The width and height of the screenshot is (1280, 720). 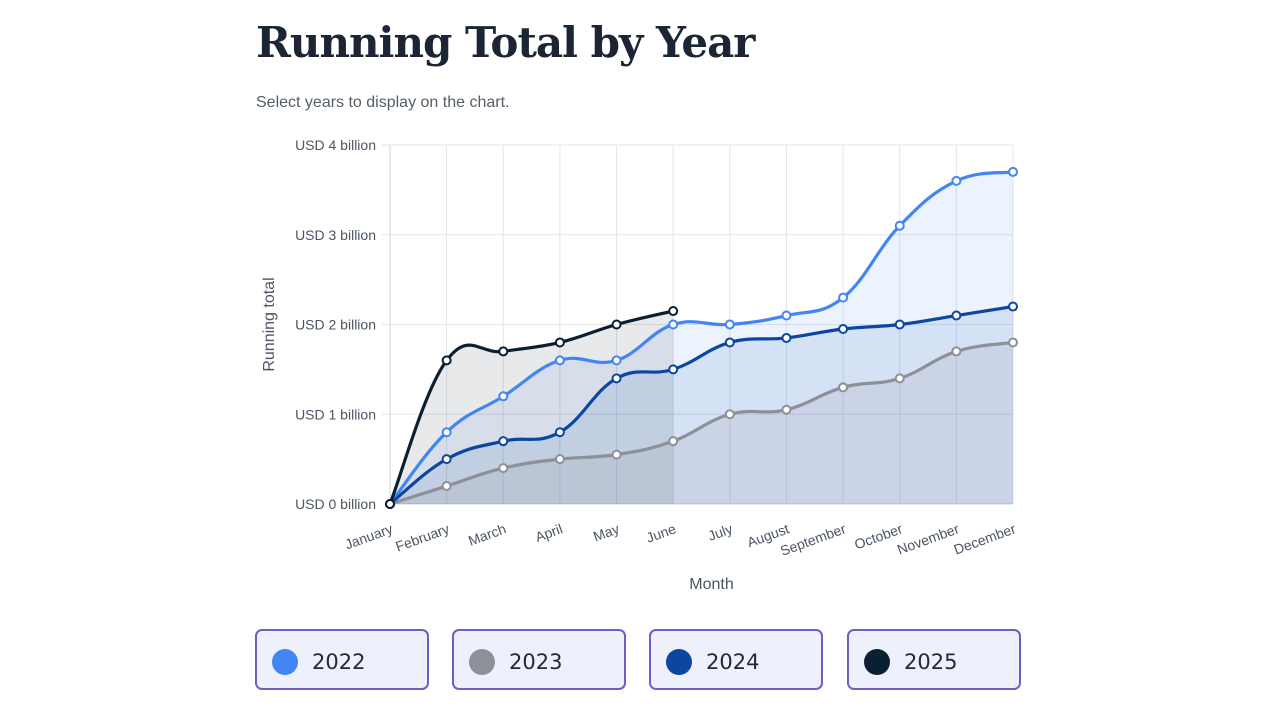 What do you see at coordinates (339, 662) in the screenshot?
I see `legend-label-2022: 2022` at bounding box center [339, 662].